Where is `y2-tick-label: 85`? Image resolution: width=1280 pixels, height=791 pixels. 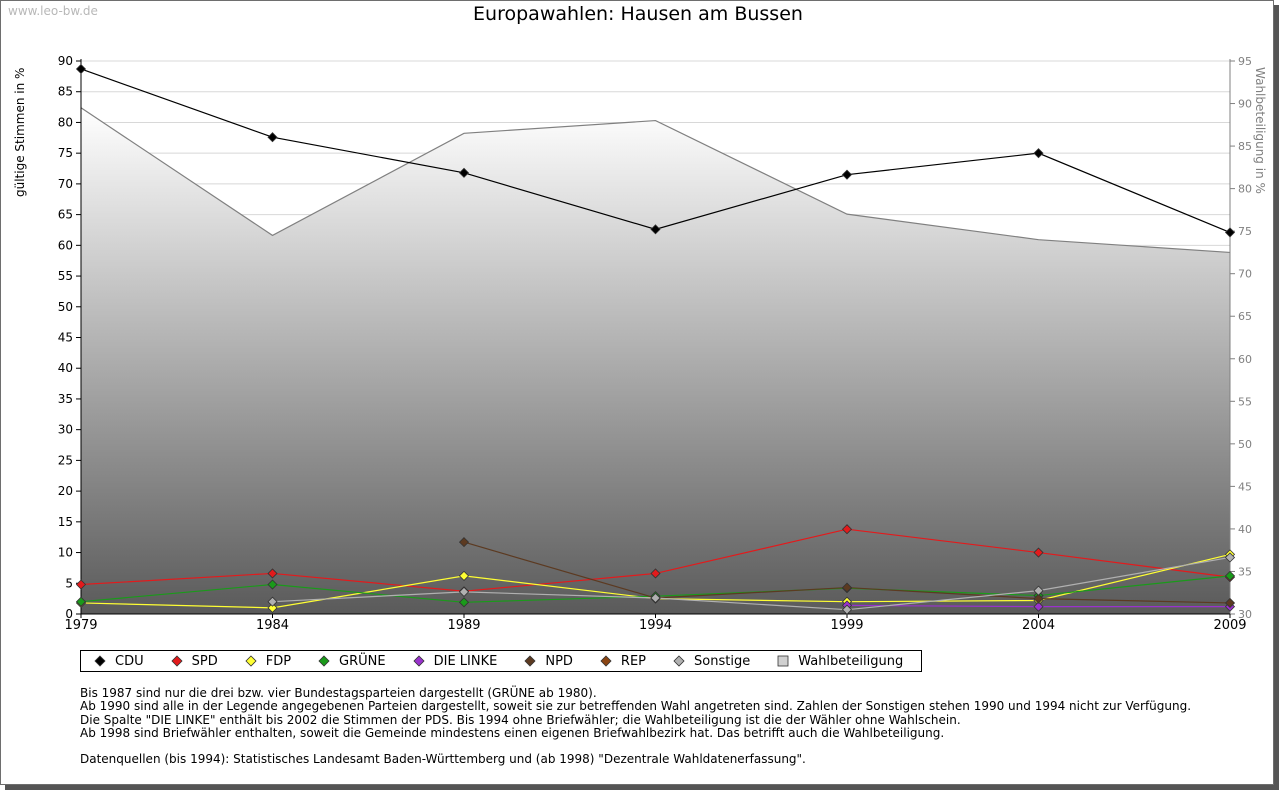 y2-tick-label: 85 is located at coordinates (1245, 146).